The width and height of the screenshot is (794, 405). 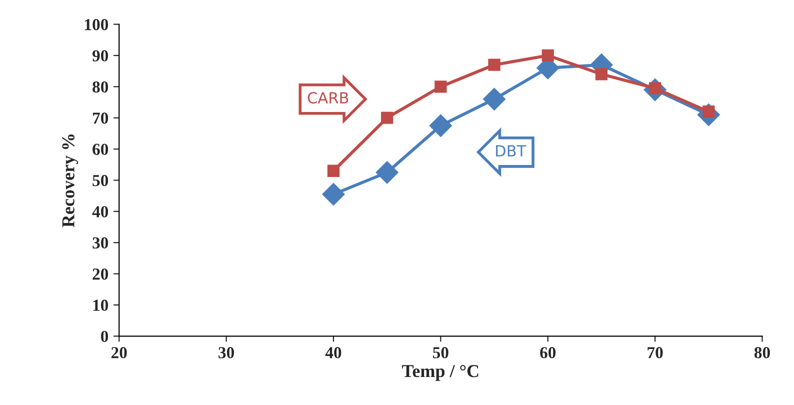 What do you see at coordinates (328, 98) in the screenshot?
I see `text: CARB` at bounding box center [328, 98].